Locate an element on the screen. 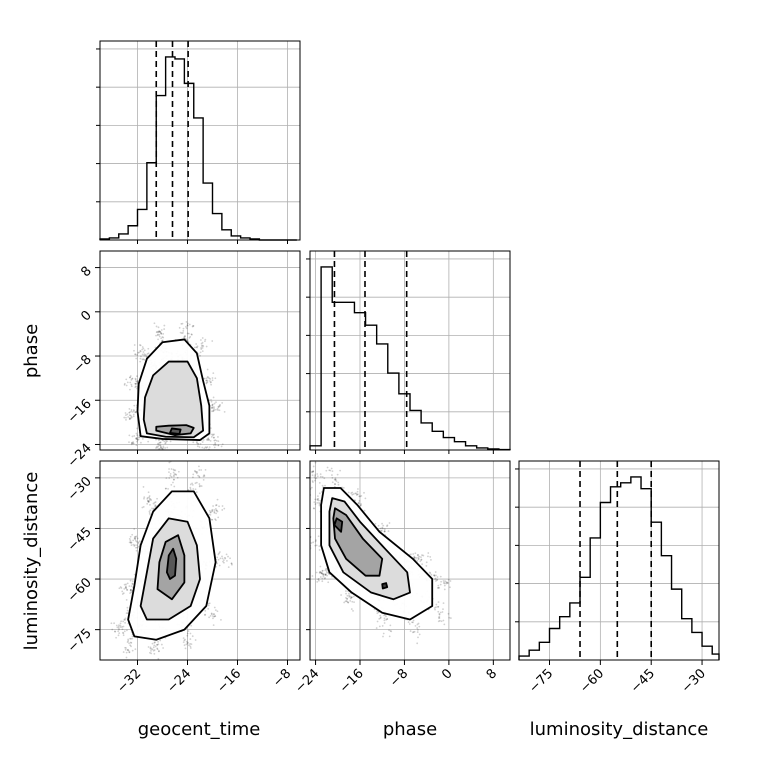 The width and height of the screenshot is (760, 760). panel-frame-joint is located at coordinates (200, 560).